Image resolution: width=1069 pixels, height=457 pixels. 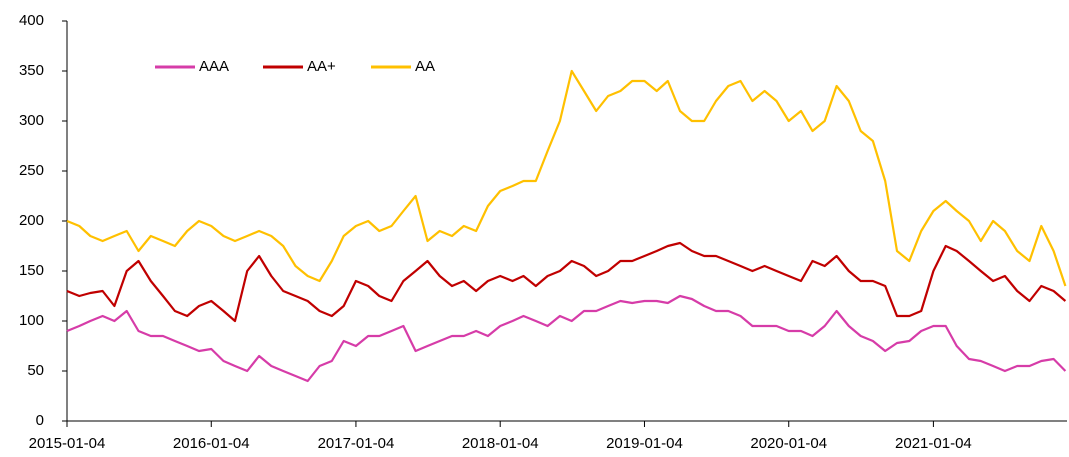 What do you see at coordinates (31, 20) in the screenshot?
I see `y-tick-label: 400` at bounding box center [31, 20].